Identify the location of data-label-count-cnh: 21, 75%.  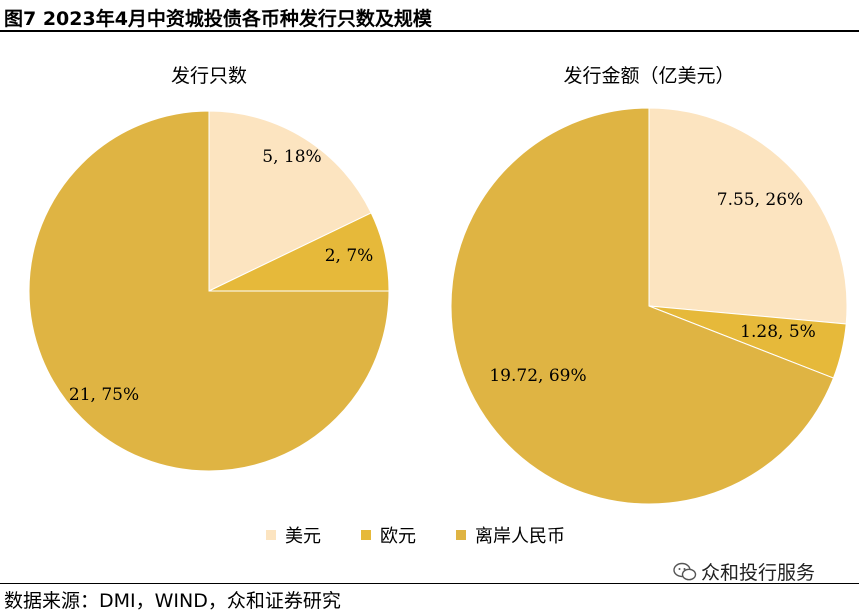
(104, 395).